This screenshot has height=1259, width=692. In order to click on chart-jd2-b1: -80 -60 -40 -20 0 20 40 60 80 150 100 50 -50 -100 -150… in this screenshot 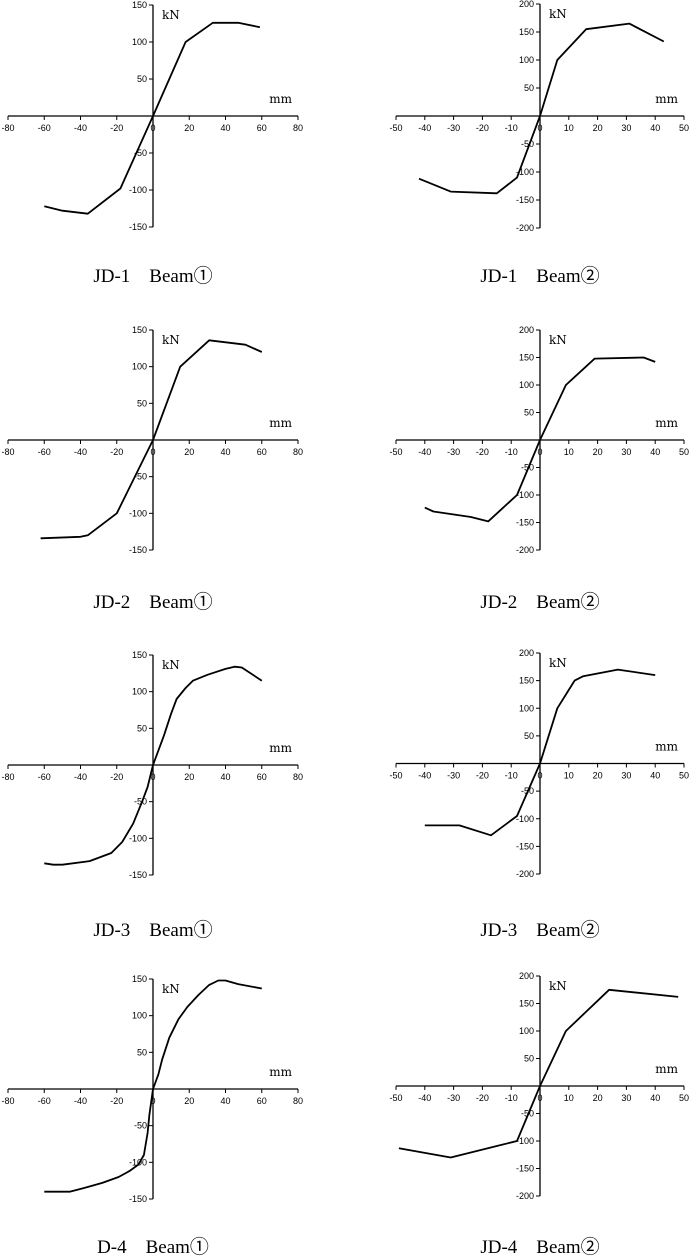, I will do `click(152, 469)`.